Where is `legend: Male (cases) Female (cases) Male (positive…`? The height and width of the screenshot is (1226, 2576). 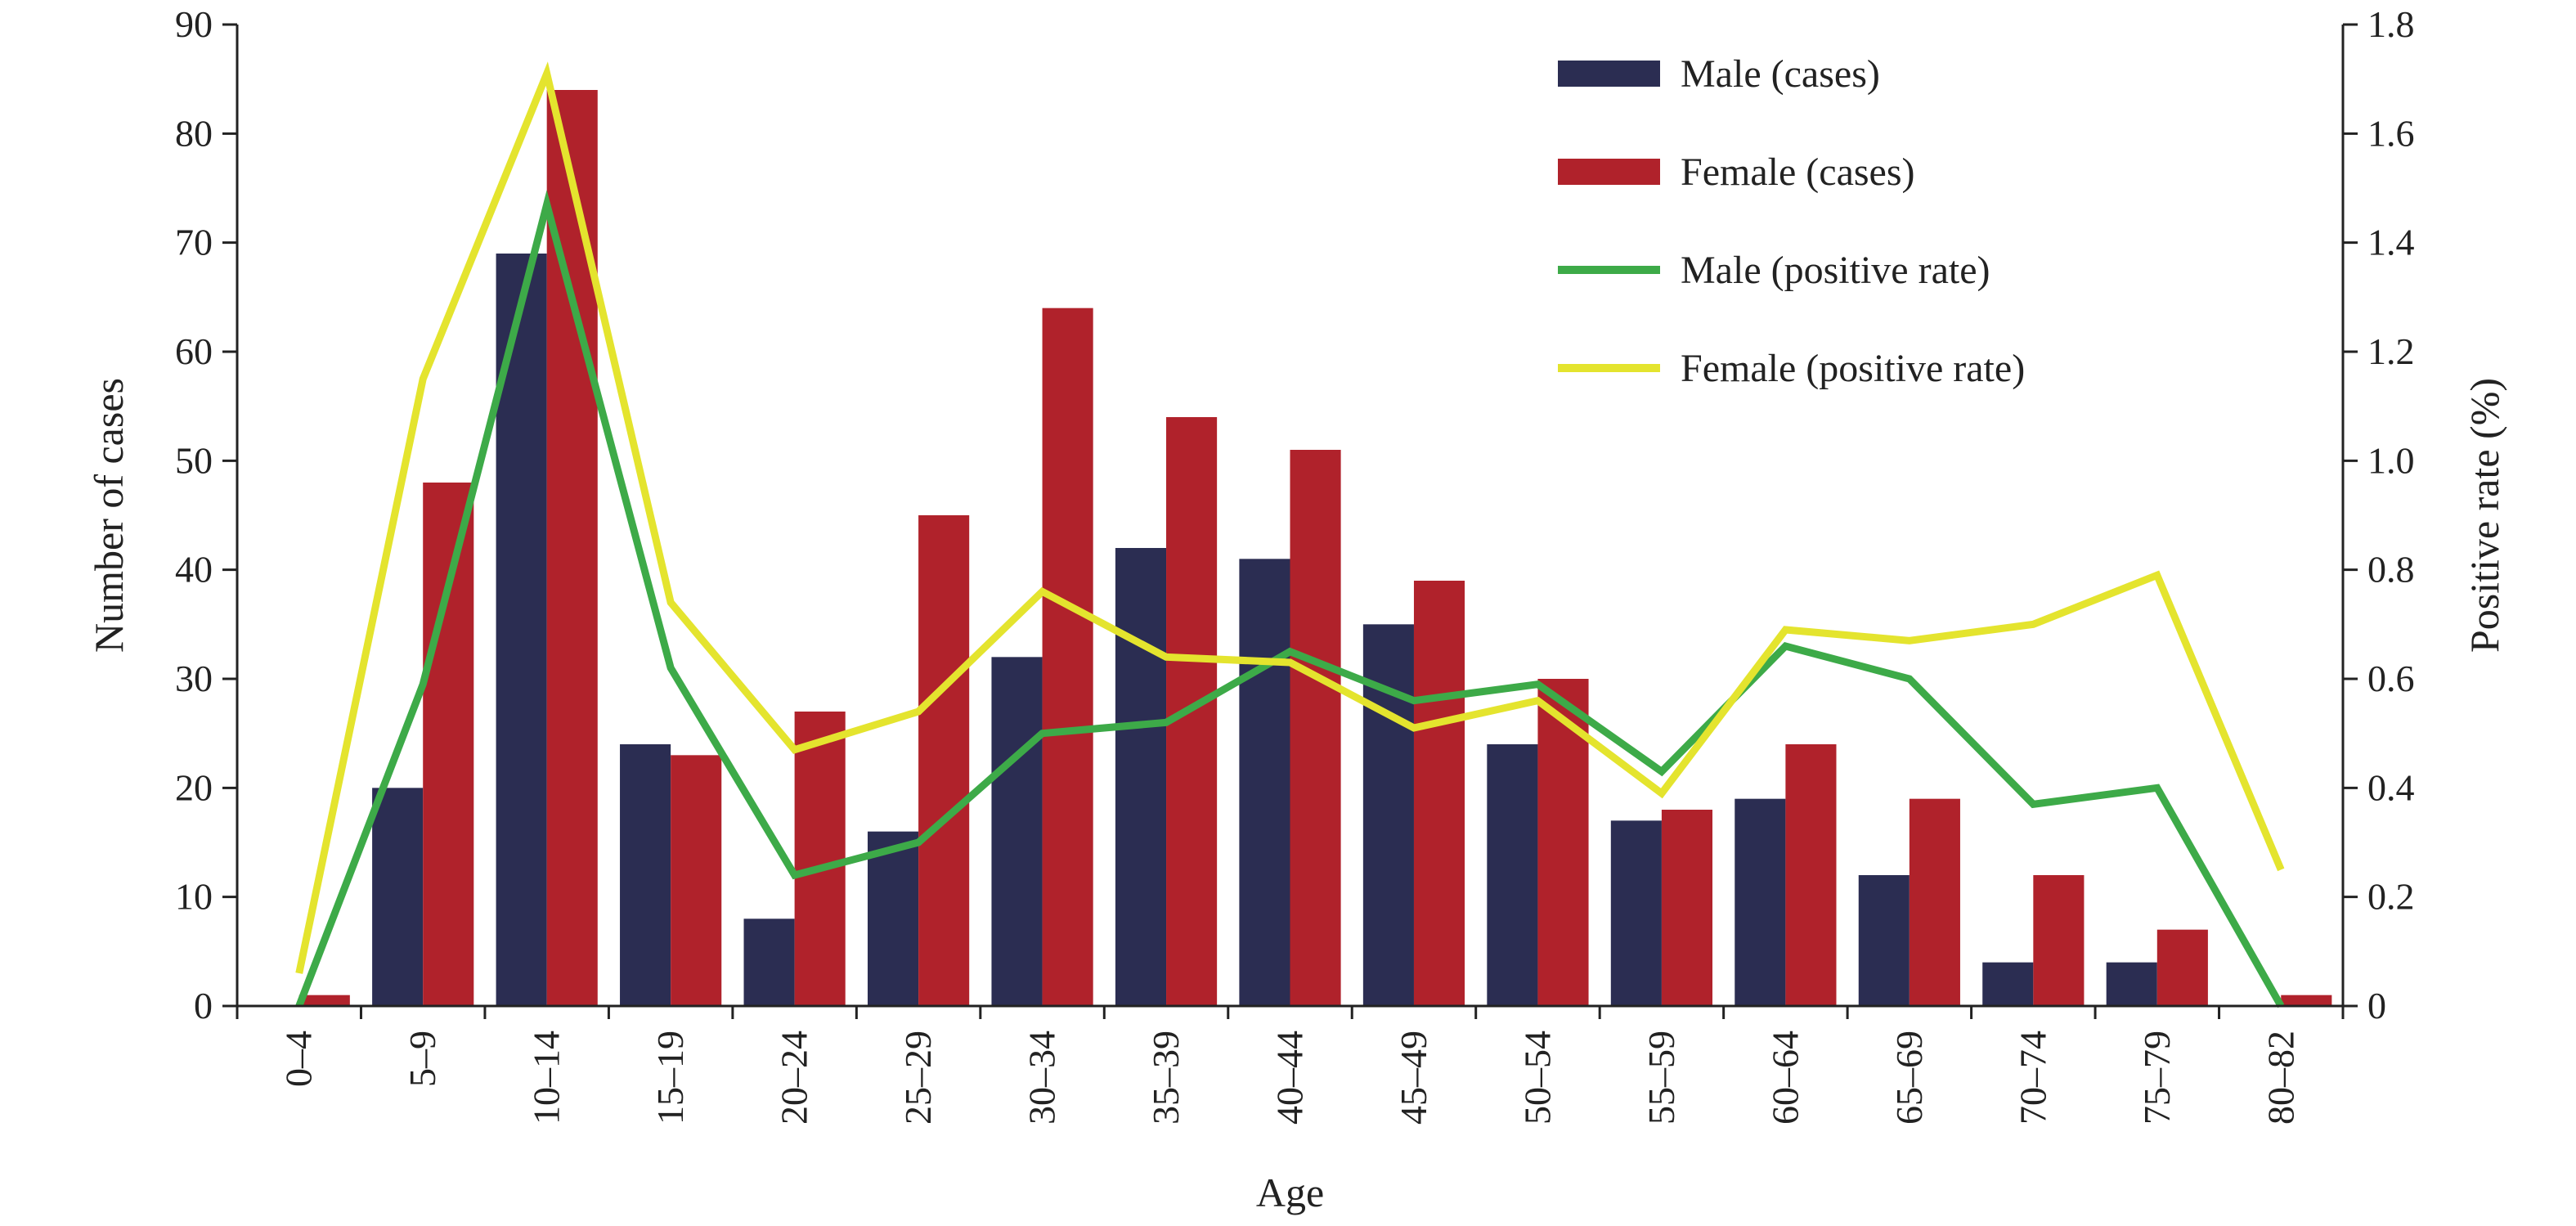 legend: Male (cases) Female (cases) Male (positive… is located at coordinates (1791, 221).